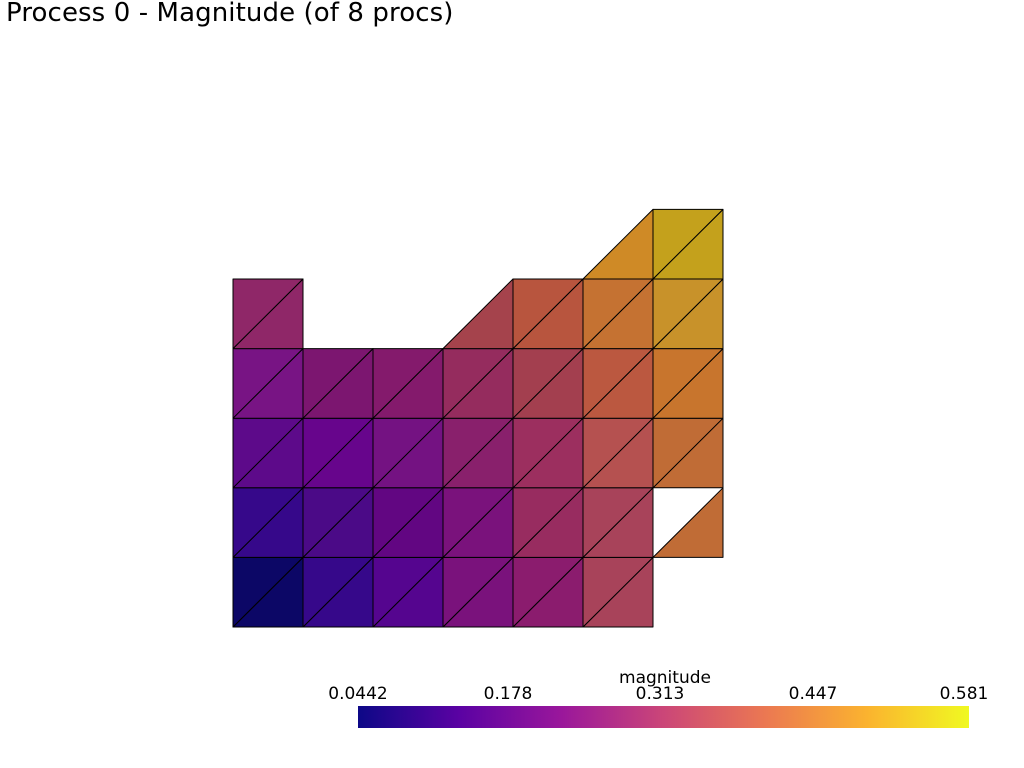 The image size is (1024, 768). I want to click on scalar-bar-tick: 0.447, so click(813, 694).